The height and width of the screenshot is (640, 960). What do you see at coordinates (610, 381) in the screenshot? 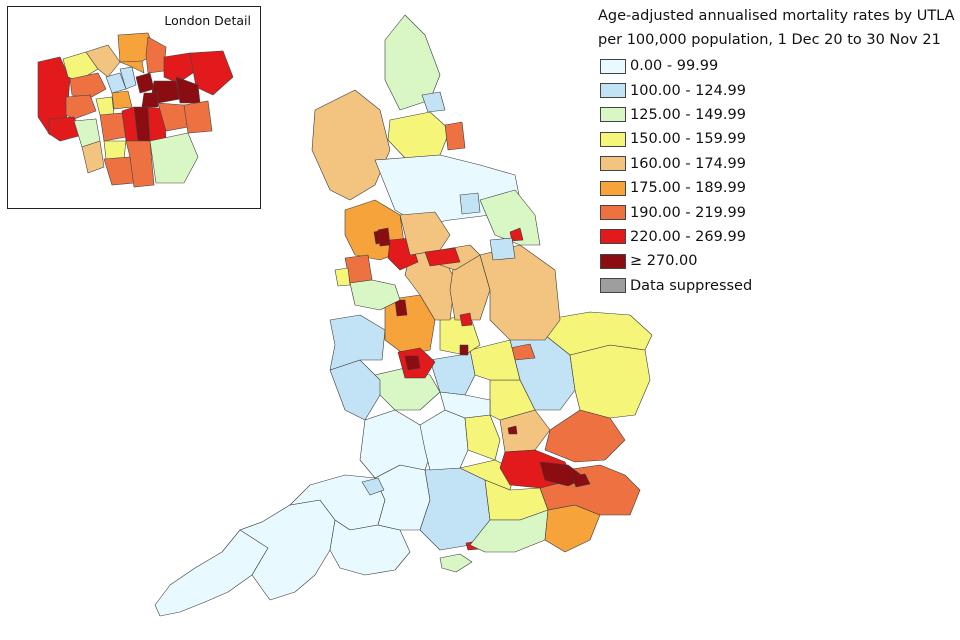
I see `region-suffolk` at bounding box center [610, 381].